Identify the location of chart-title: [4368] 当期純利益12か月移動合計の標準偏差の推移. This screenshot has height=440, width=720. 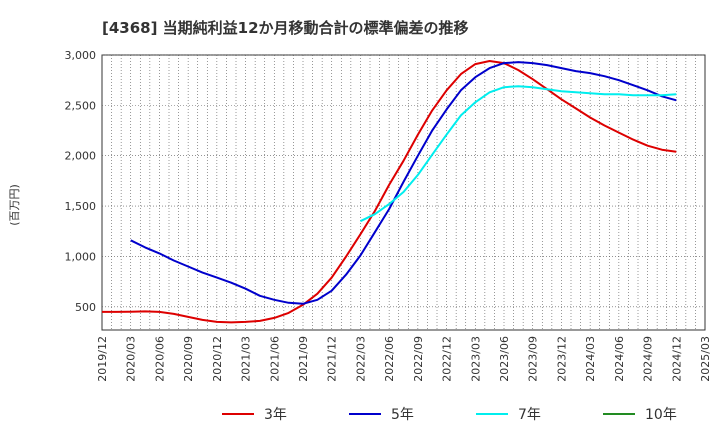
(285, 28).